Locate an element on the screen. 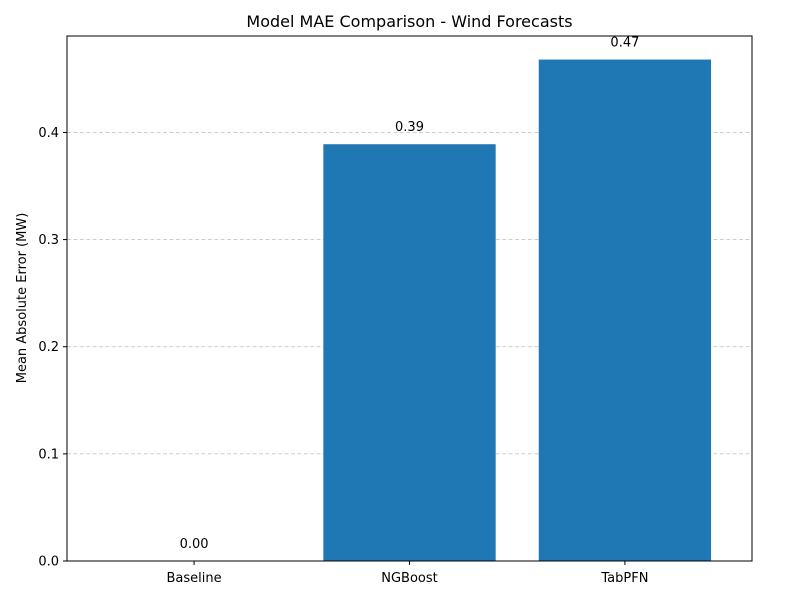 This screenshot has height=604, width=800. x-tick-label: Baseline is located at coordinates (194, 578).